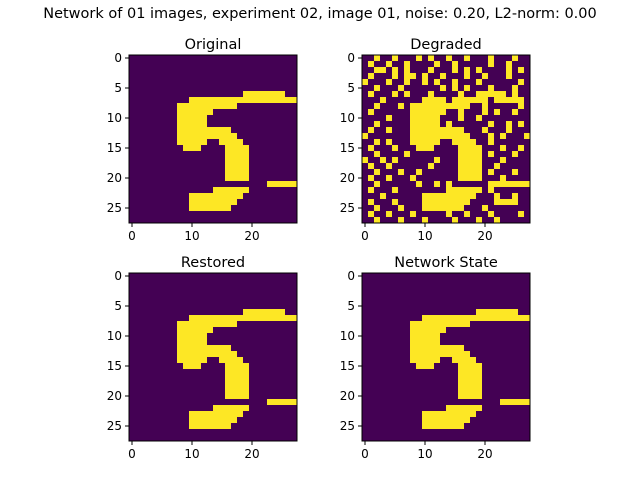 The height and width of the screenshot is (480, 640). What do you see at coordinates (446, 357) in the screenshot?
I see `panel-3-axes-frame` at bounding box center [446, 357].